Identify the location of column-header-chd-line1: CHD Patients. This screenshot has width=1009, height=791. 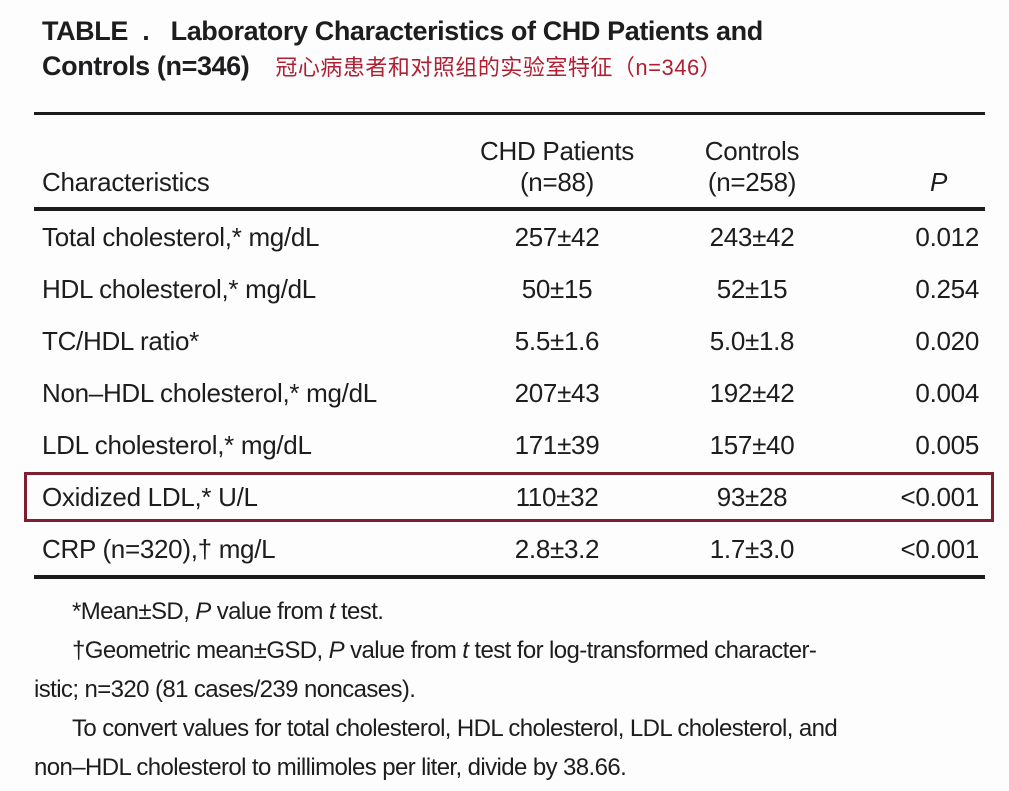
(557, 151).